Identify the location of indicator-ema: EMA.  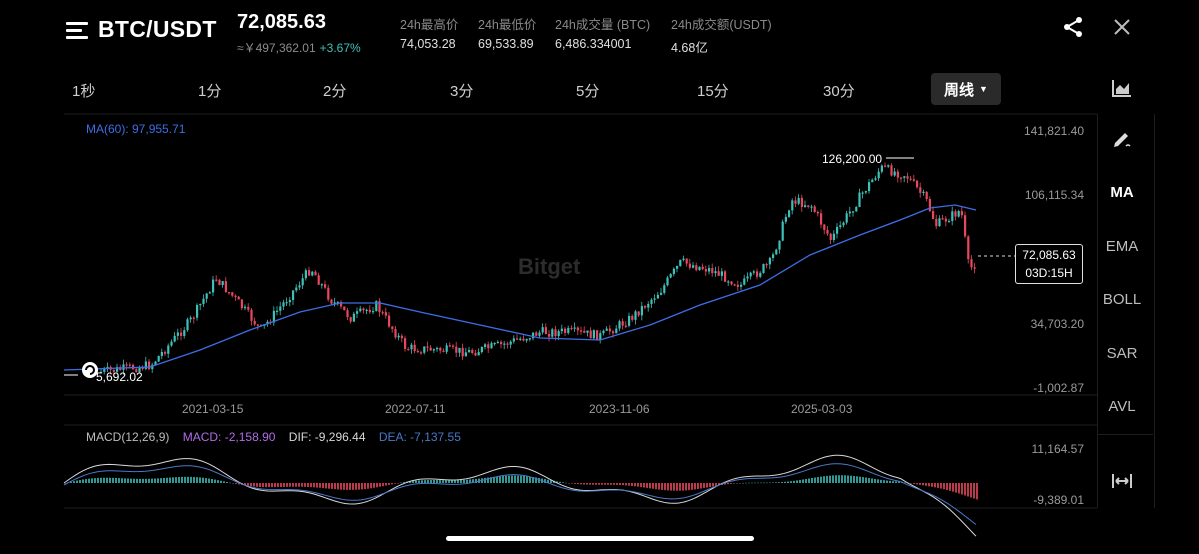
(1122, 246).